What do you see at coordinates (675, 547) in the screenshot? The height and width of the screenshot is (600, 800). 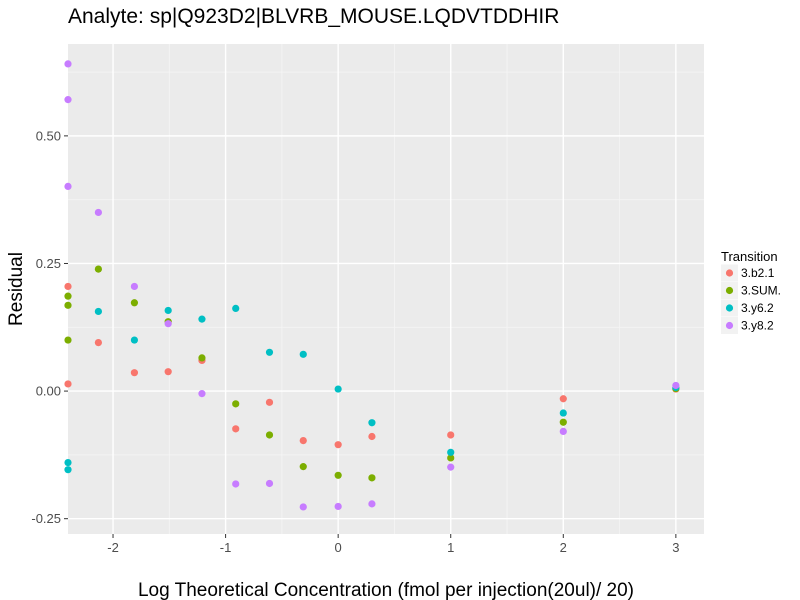 I see `x-tick-label: 3` at bounding box center [675, 547].